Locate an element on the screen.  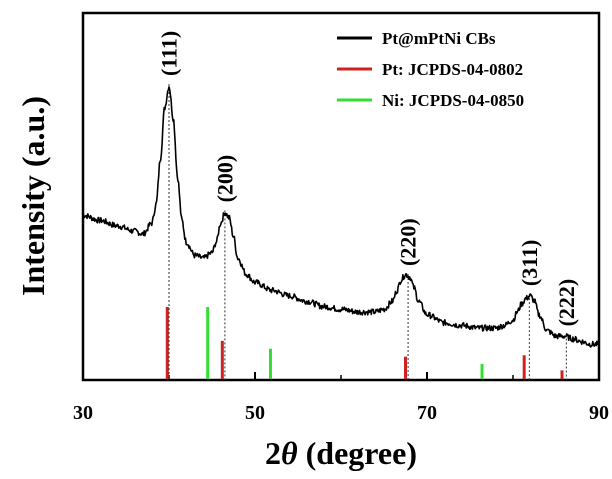
x-axis-label-symbol: θ is located at coordinates (289, 453).